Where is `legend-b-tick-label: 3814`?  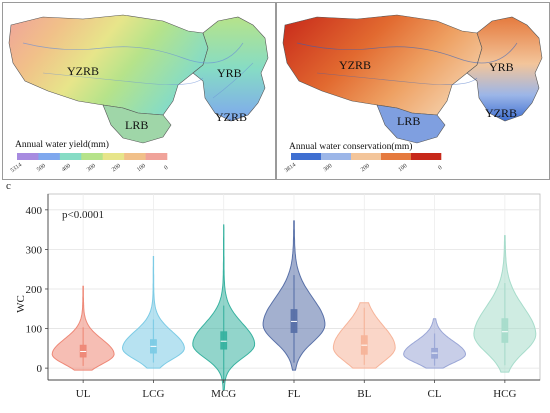
legend-b-tick-label: 3814 is located at coordinates (290, 168).